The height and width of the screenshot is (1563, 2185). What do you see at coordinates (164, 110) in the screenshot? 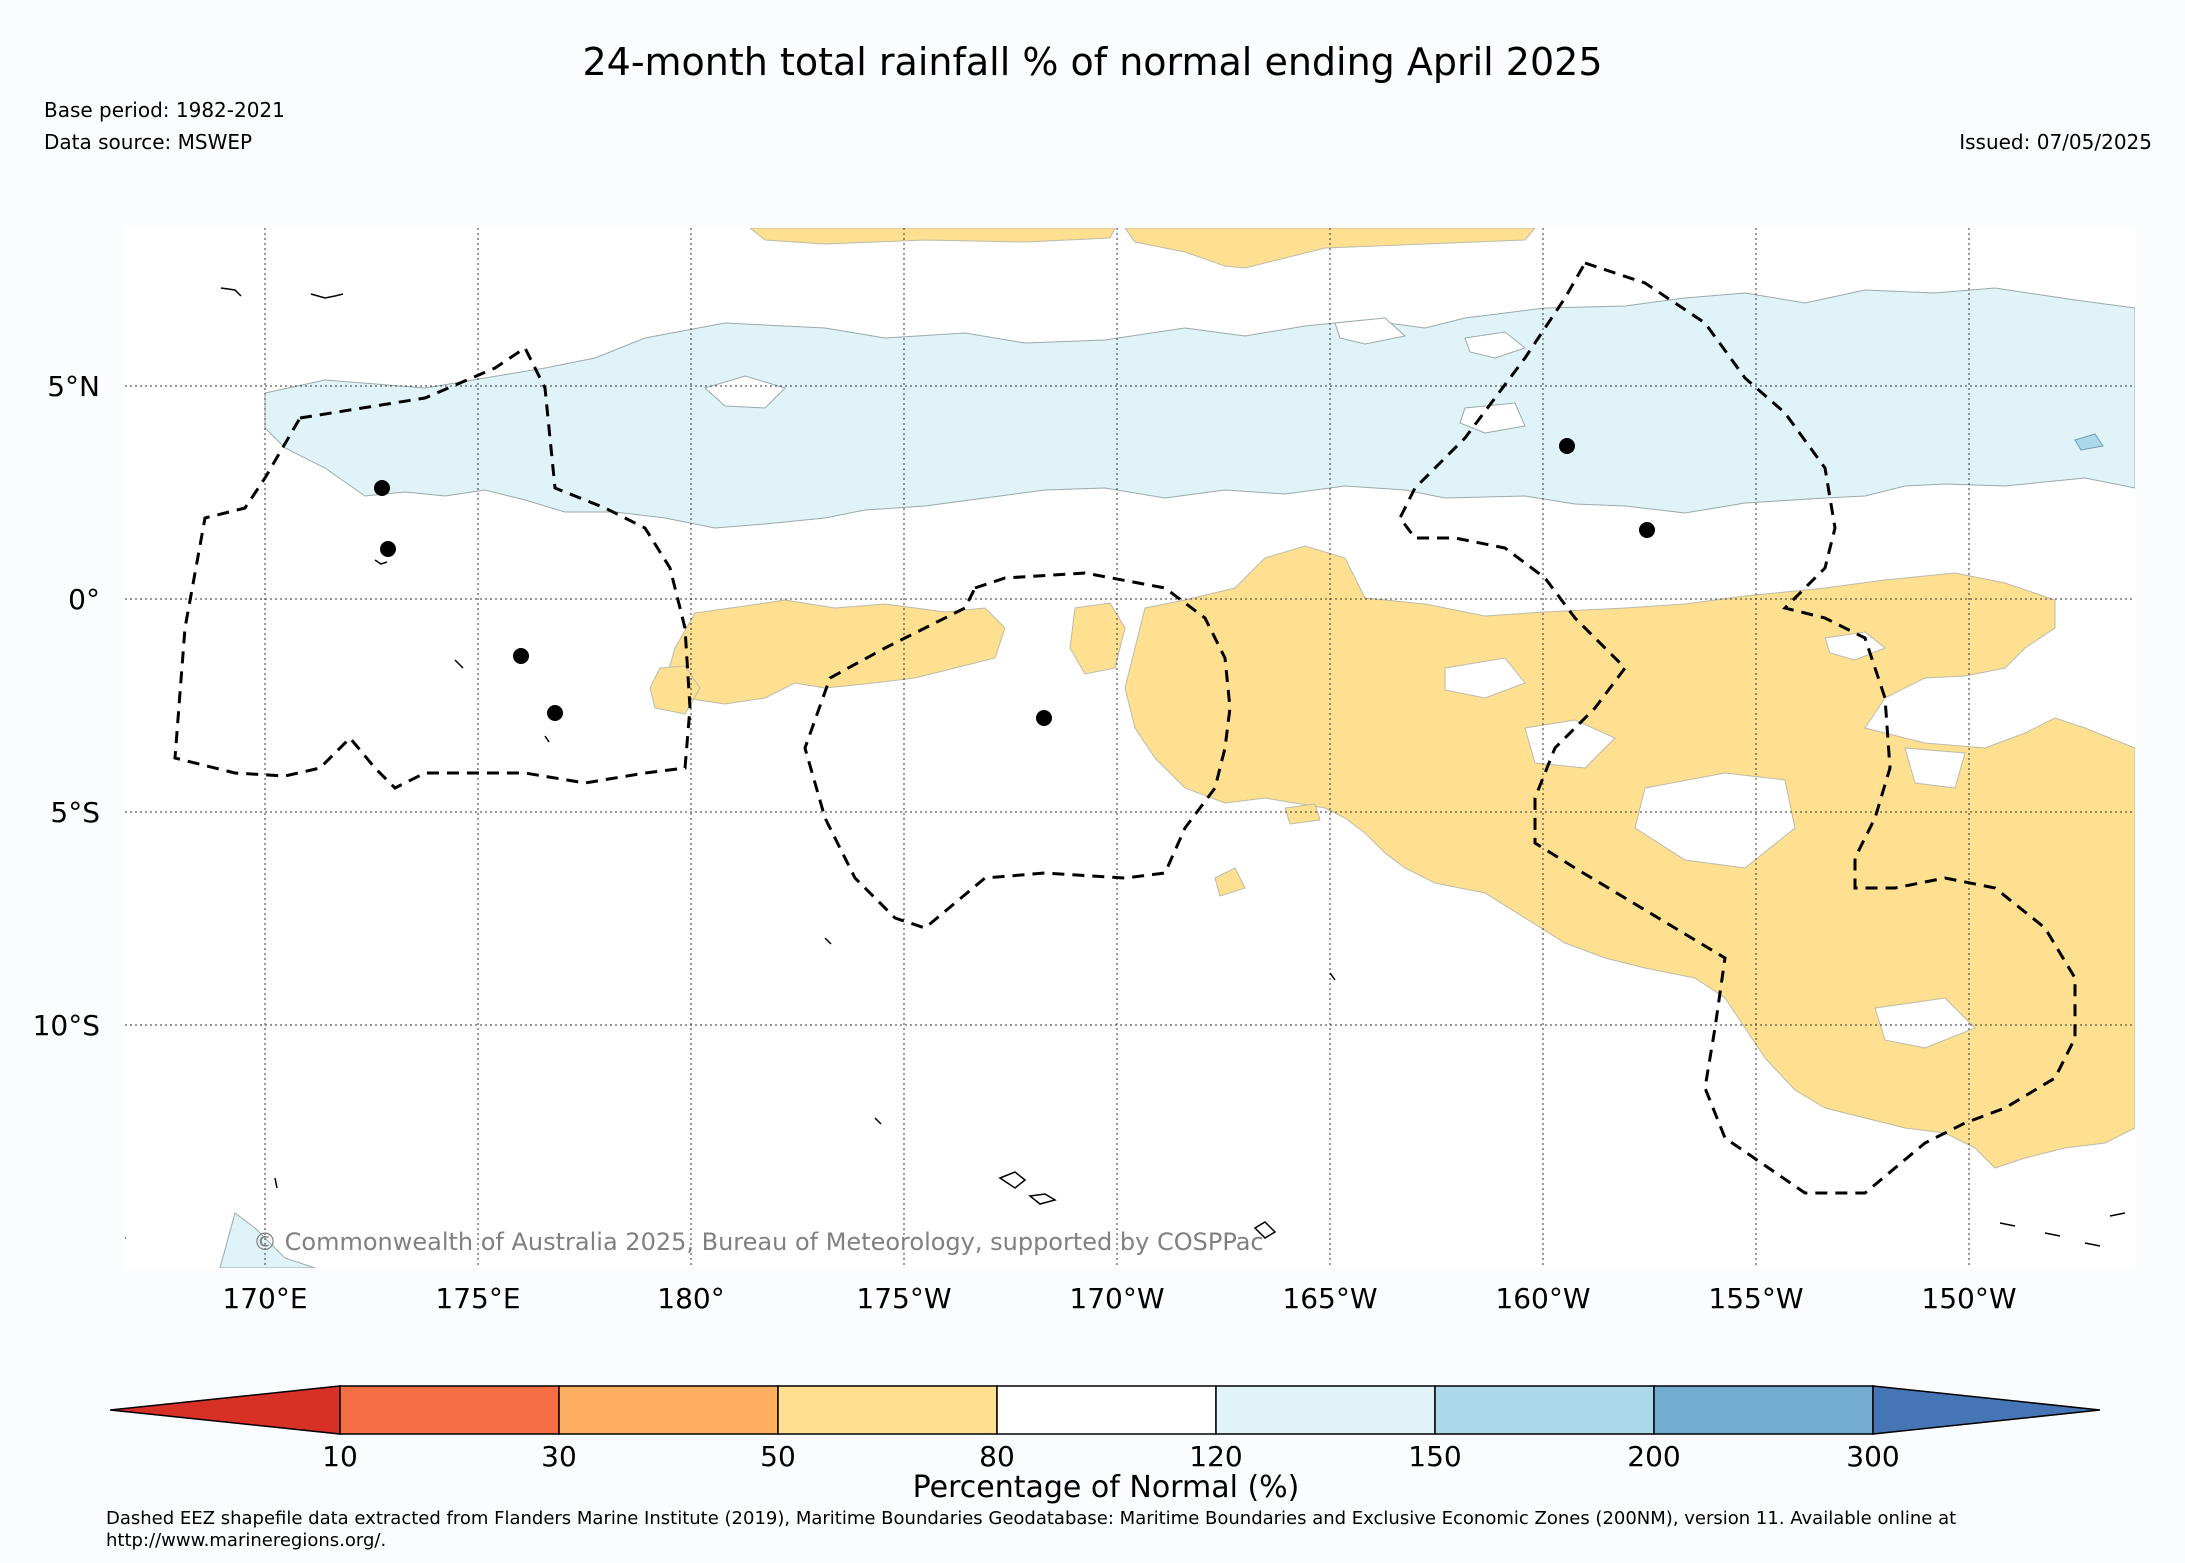
I see `base-period: Base period: 1982-2021` at bounding box center [164, 110].